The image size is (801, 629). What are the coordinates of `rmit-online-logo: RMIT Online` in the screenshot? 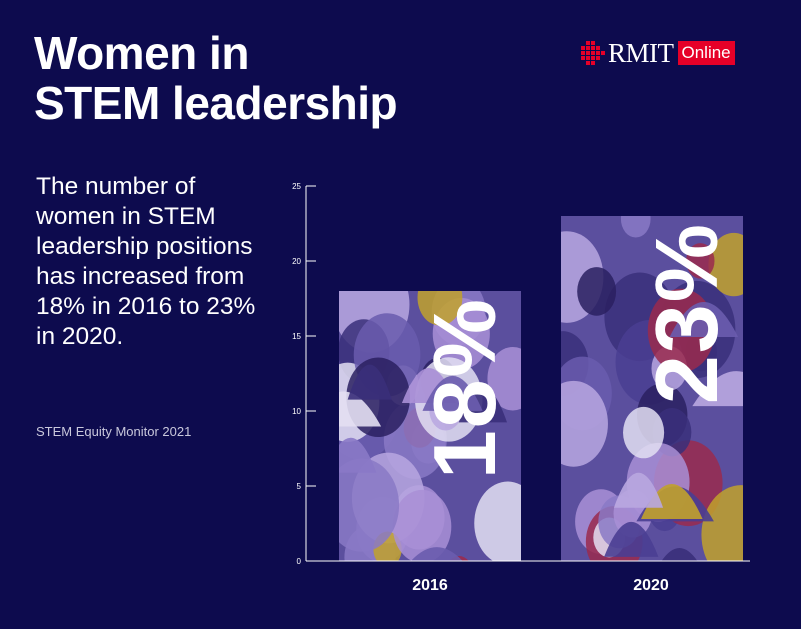 It's located at (656, 53).